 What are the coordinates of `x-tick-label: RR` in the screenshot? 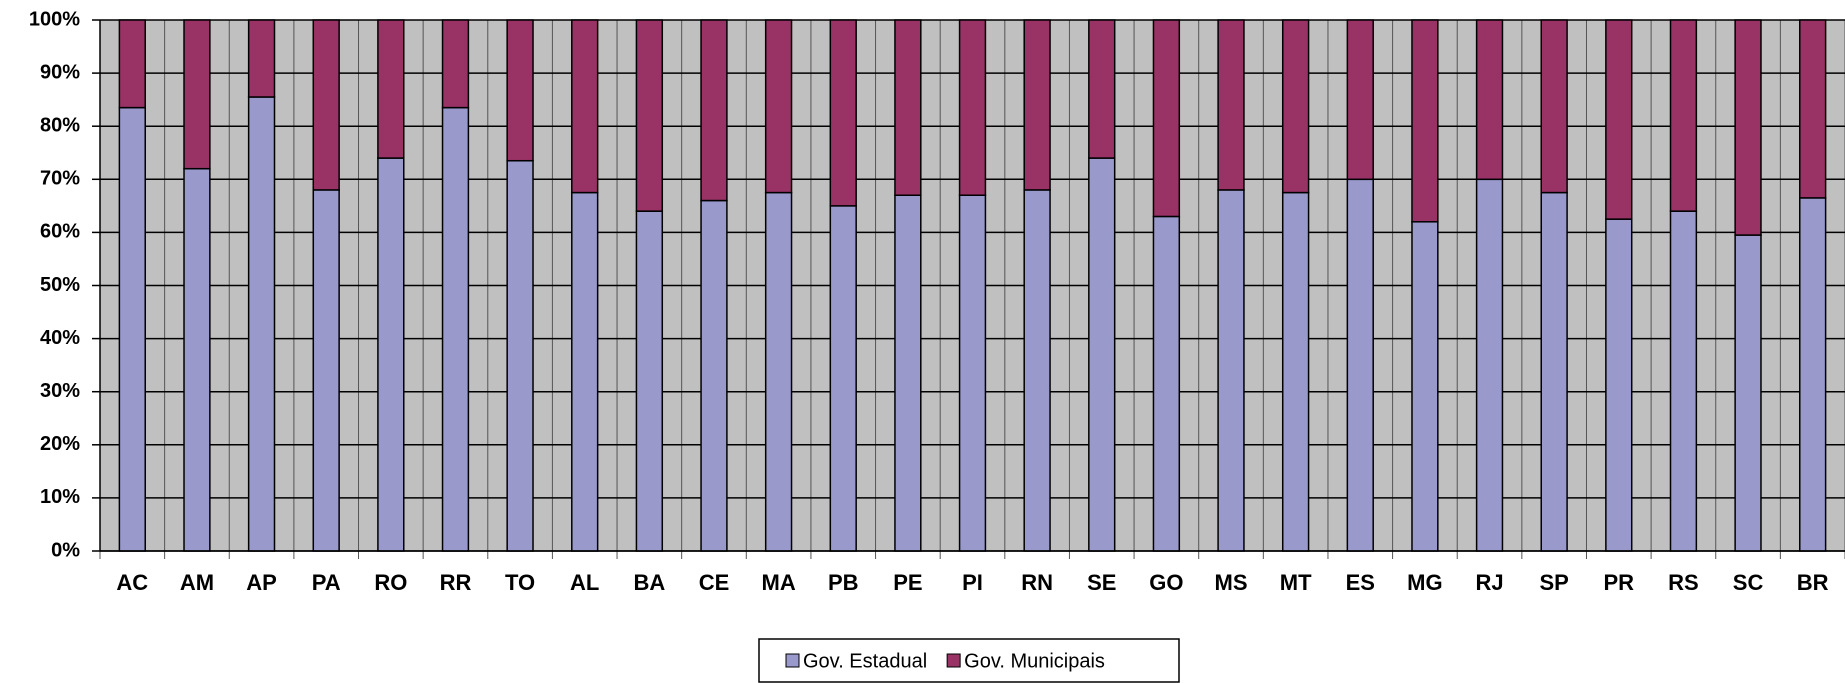 It's located at (456, 582).